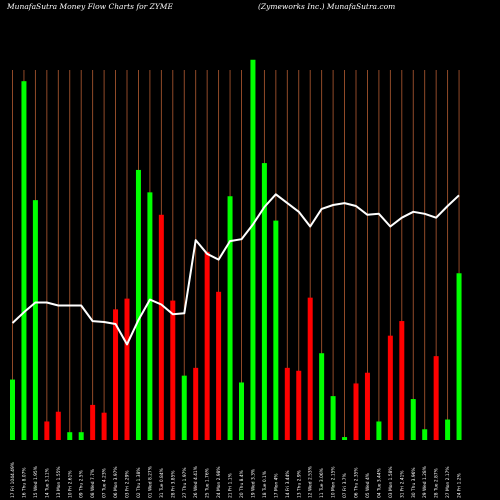 This screenshot has width=500, height=500. Describe the element at coordinates (425, 482) in the screenshot. I see `x-tick-label: 29 Wed 1.28%` at that location.